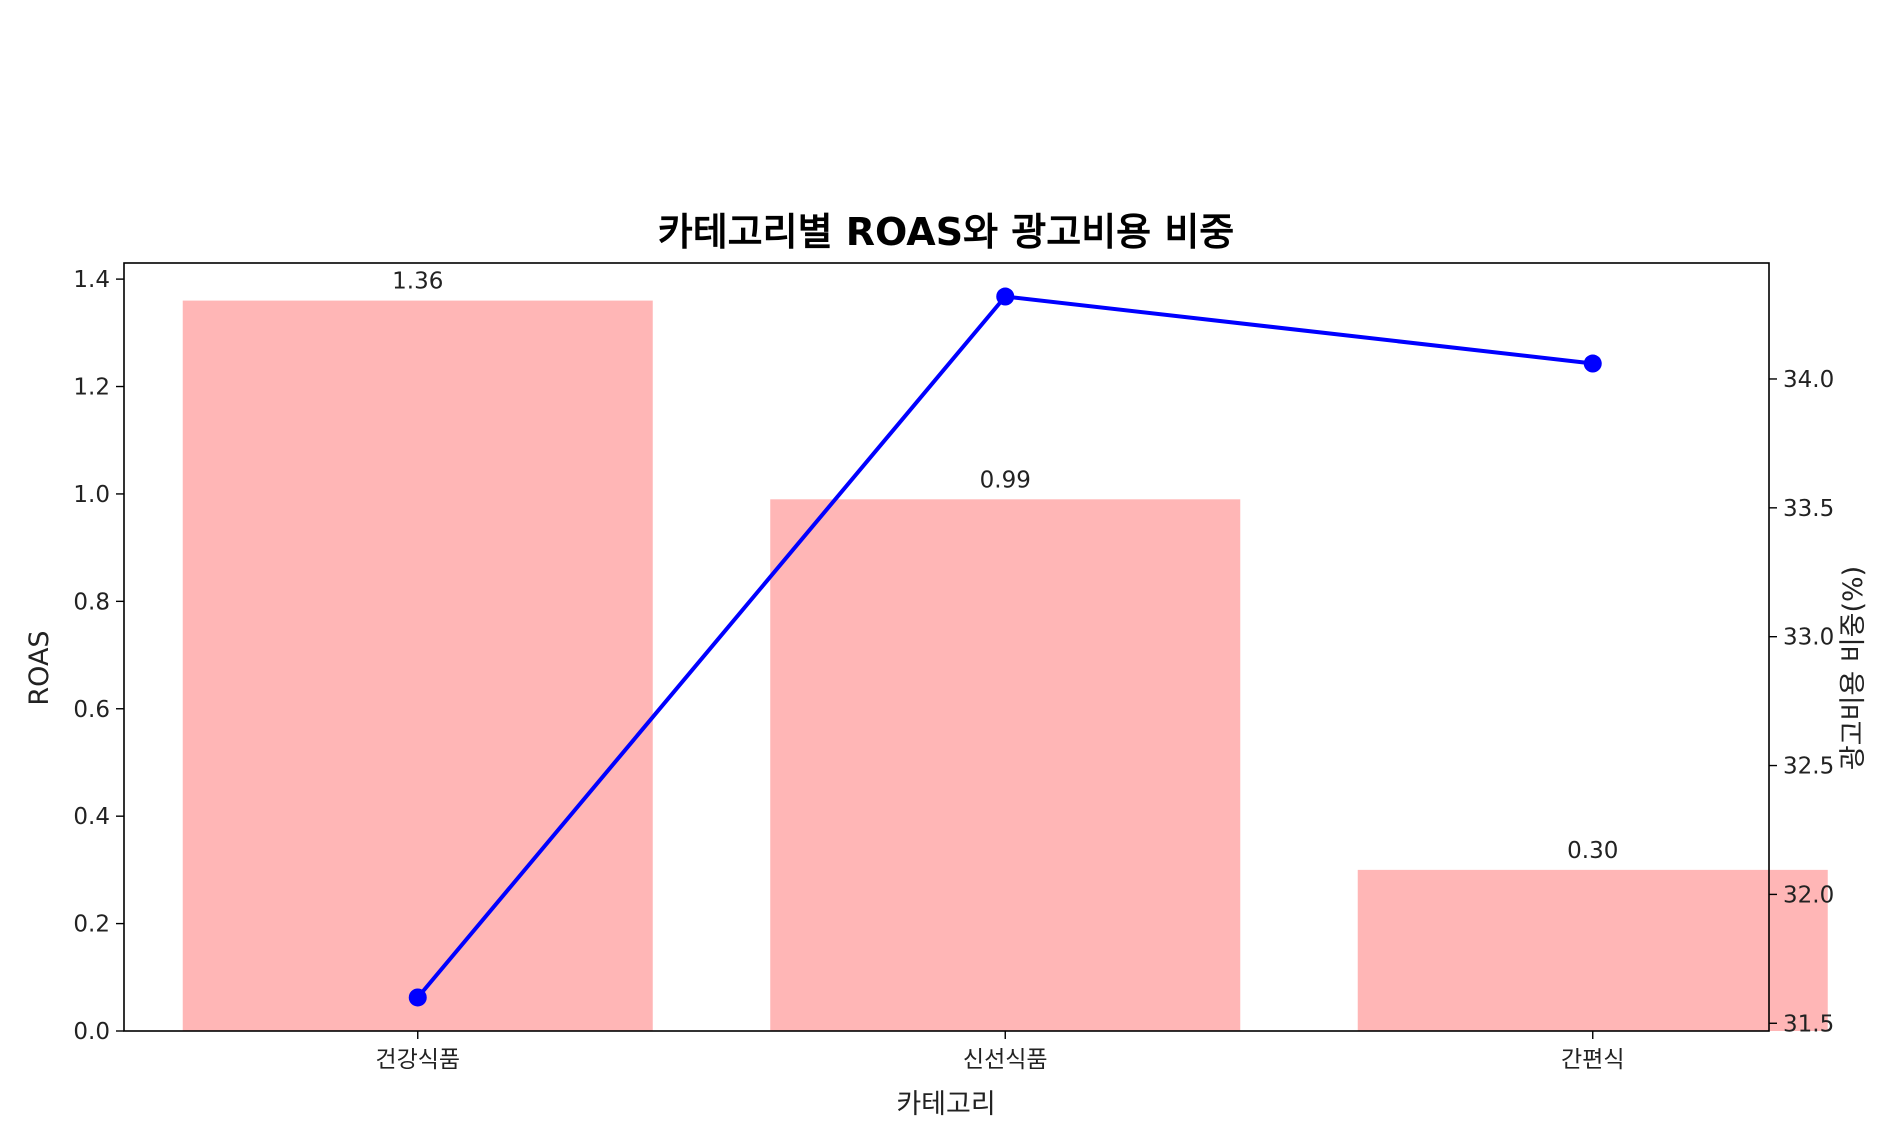 The width and height of the screenshot is (1900, 1134). What do you see at coordinates (1592, 1060) in the screenshot?
I see `x-tick-label: 간편식` at bounding box center [1592, 1060].